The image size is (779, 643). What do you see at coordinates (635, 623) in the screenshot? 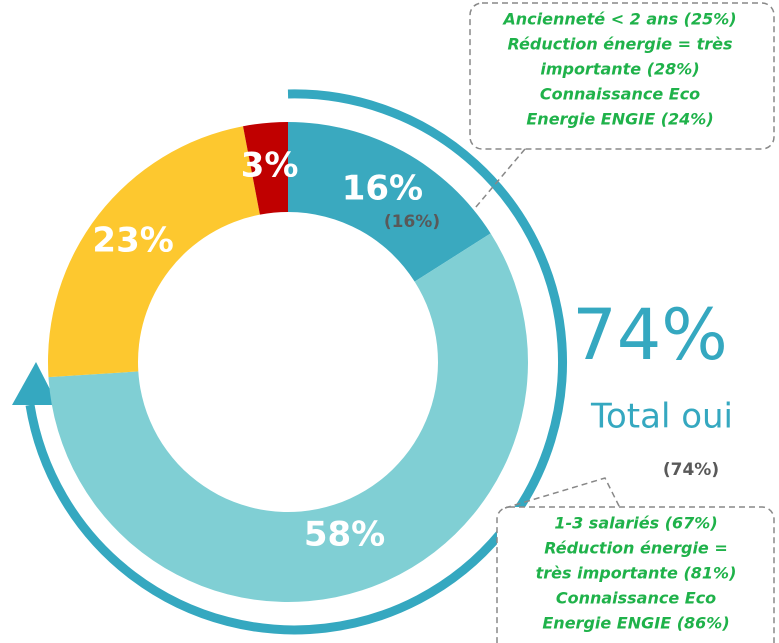
I see `callout-text: Energie ENGIE (86%)` at bounding box center [635, 623].